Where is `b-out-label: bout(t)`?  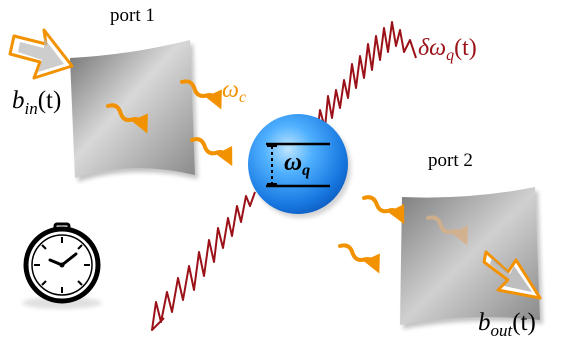 b-out-label: bout(t) is located at coordinates (507, 324).